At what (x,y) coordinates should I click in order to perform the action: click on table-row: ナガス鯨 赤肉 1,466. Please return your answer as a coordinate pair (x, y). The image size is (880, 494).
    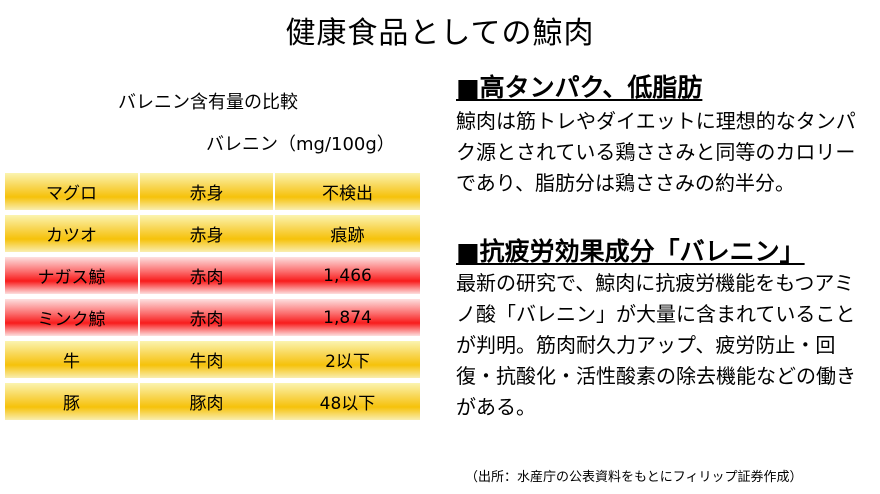
    Looking at the image, I should click on (212, 275).